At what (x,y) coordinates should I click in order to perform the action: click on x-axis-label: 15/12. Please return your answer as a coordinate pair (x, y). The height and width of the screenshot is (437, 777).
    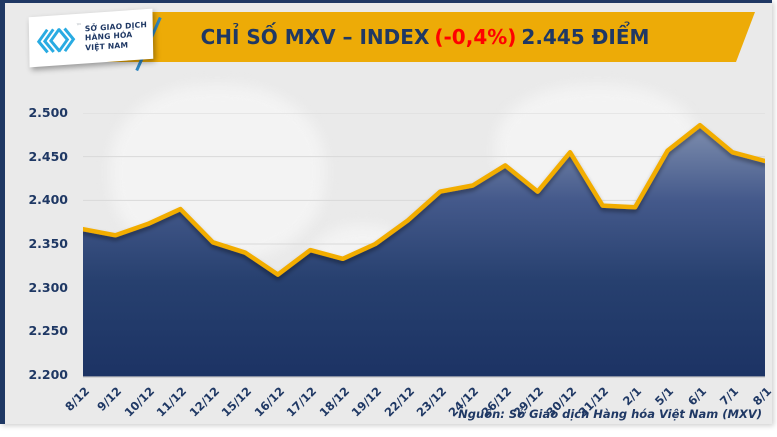
    Looking at the image, I should click on (236, 402).